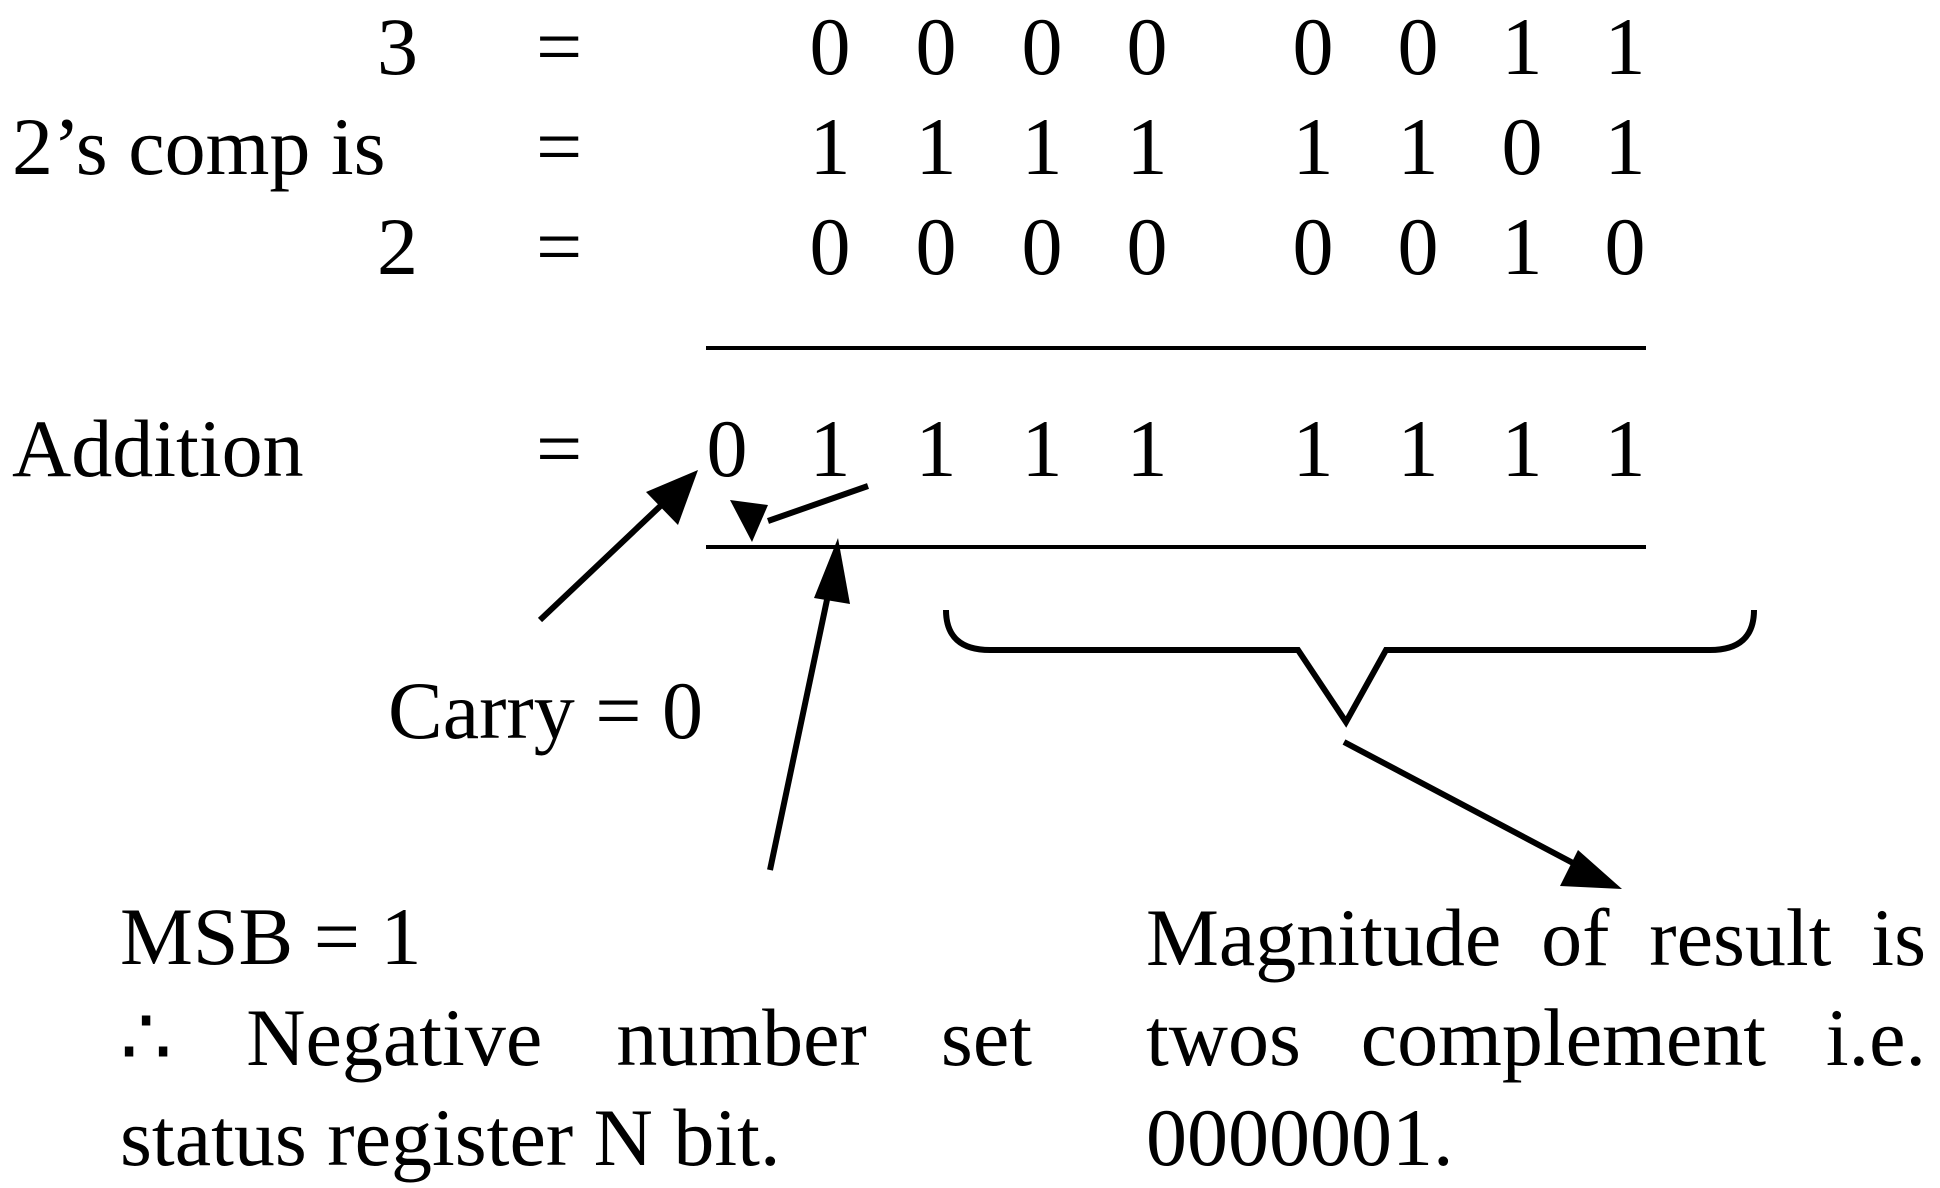  Describe the element at coordinates (158, 448) in the screenshot. I see `addition-label: Addition` at that location.